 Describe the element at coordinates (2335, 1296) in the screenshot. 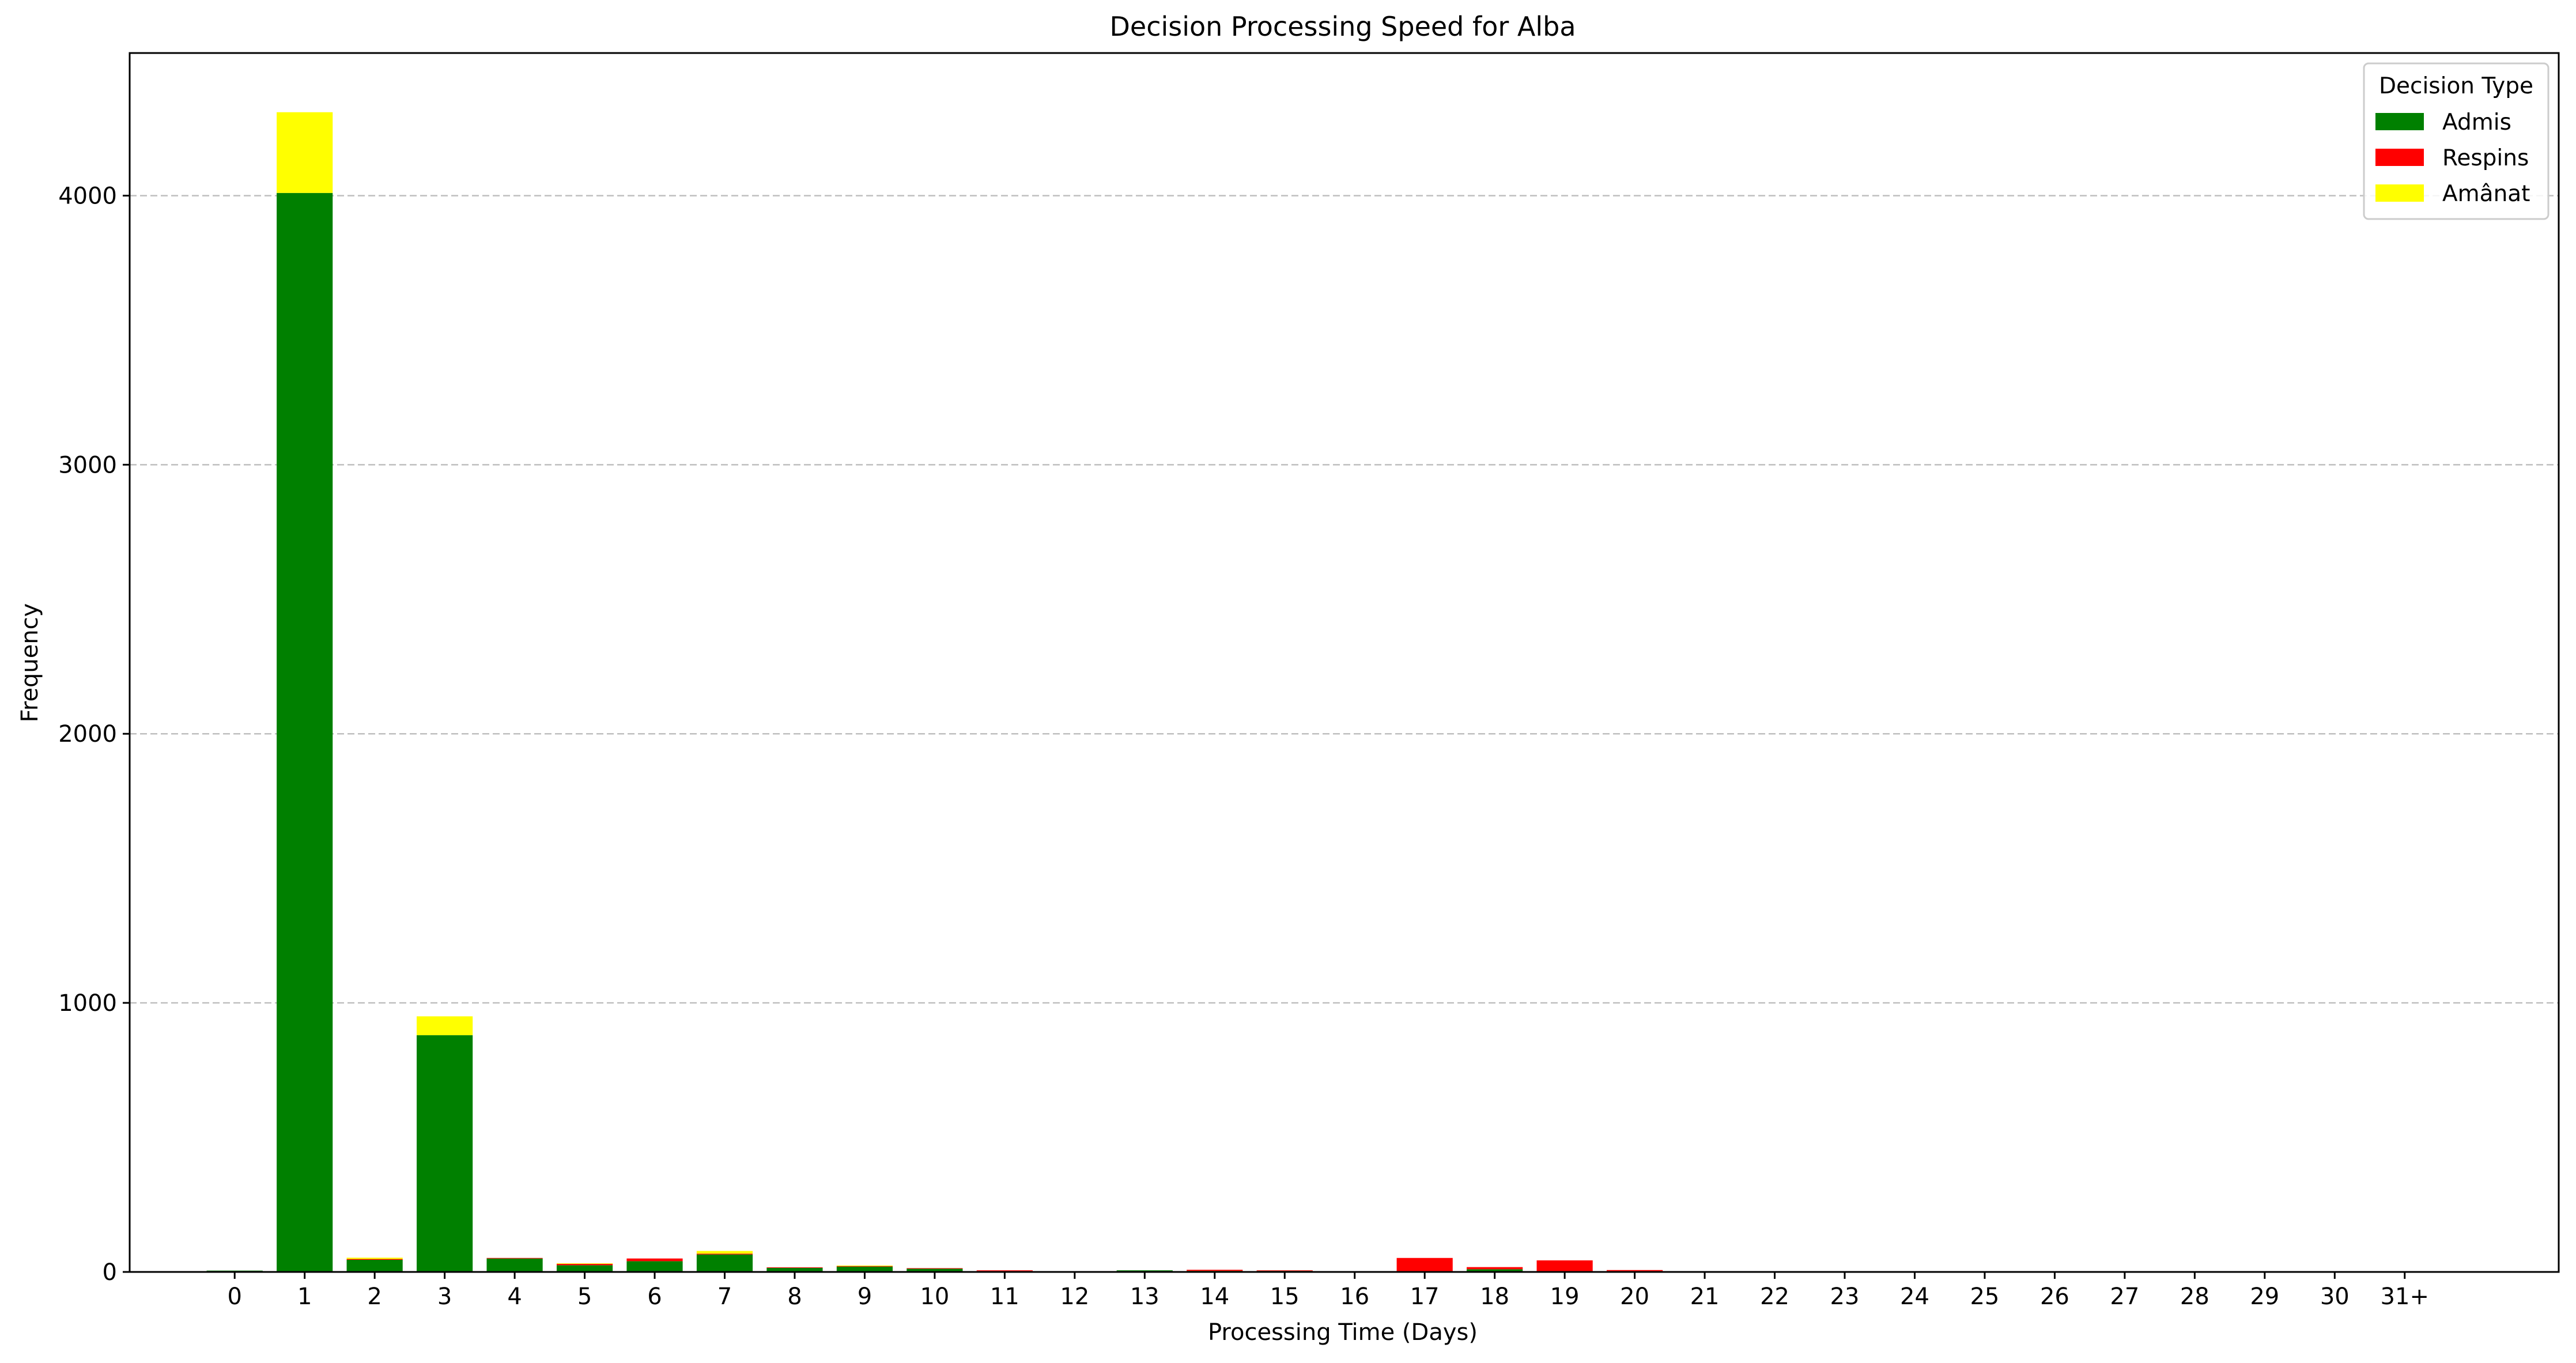

I see `x-tick-label: 30` at that location.